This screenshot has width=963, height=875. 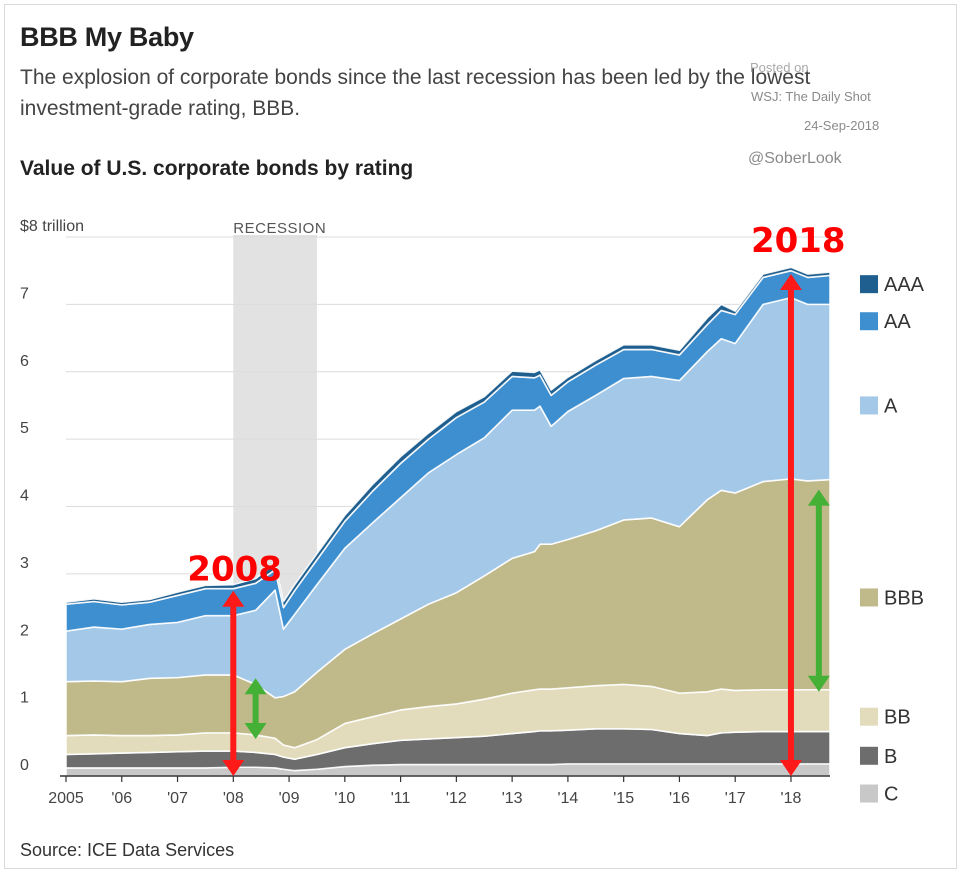 What do you see at coordinates (869, 755) in the screenshot?
I see `legend-swatch-b` at bounding box center [869, 755].